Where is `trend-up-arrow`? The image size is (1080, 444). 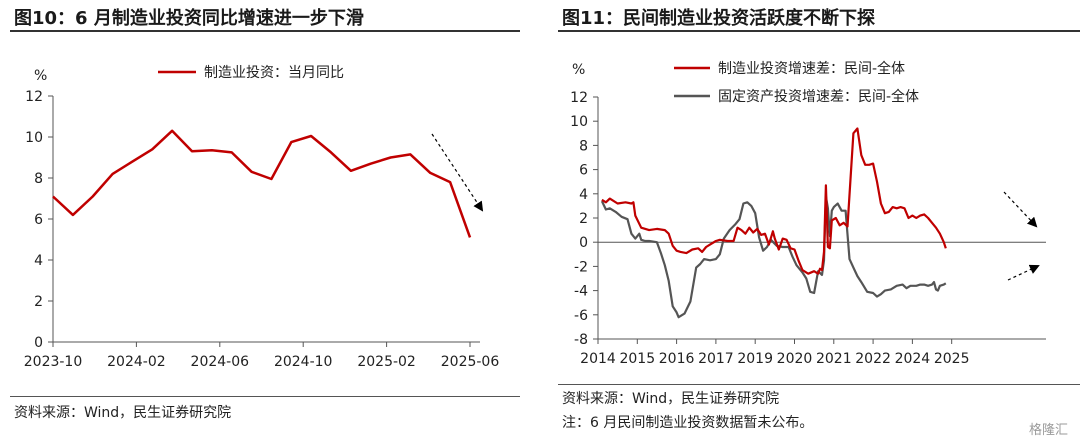 trend-up-arrow is located at coordinates (1023, 272).